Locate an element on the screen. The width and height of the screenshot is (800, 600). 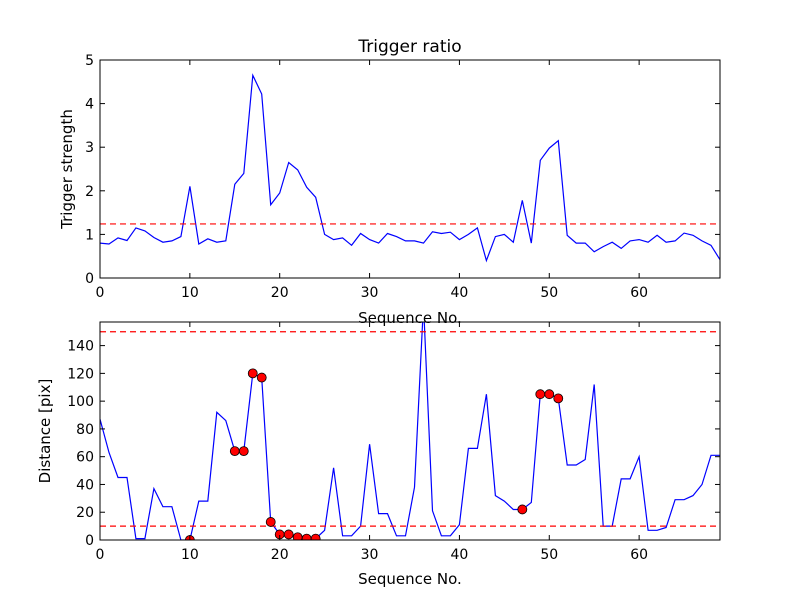
y-tick-label: 100 is located at coordinates (80, 402).